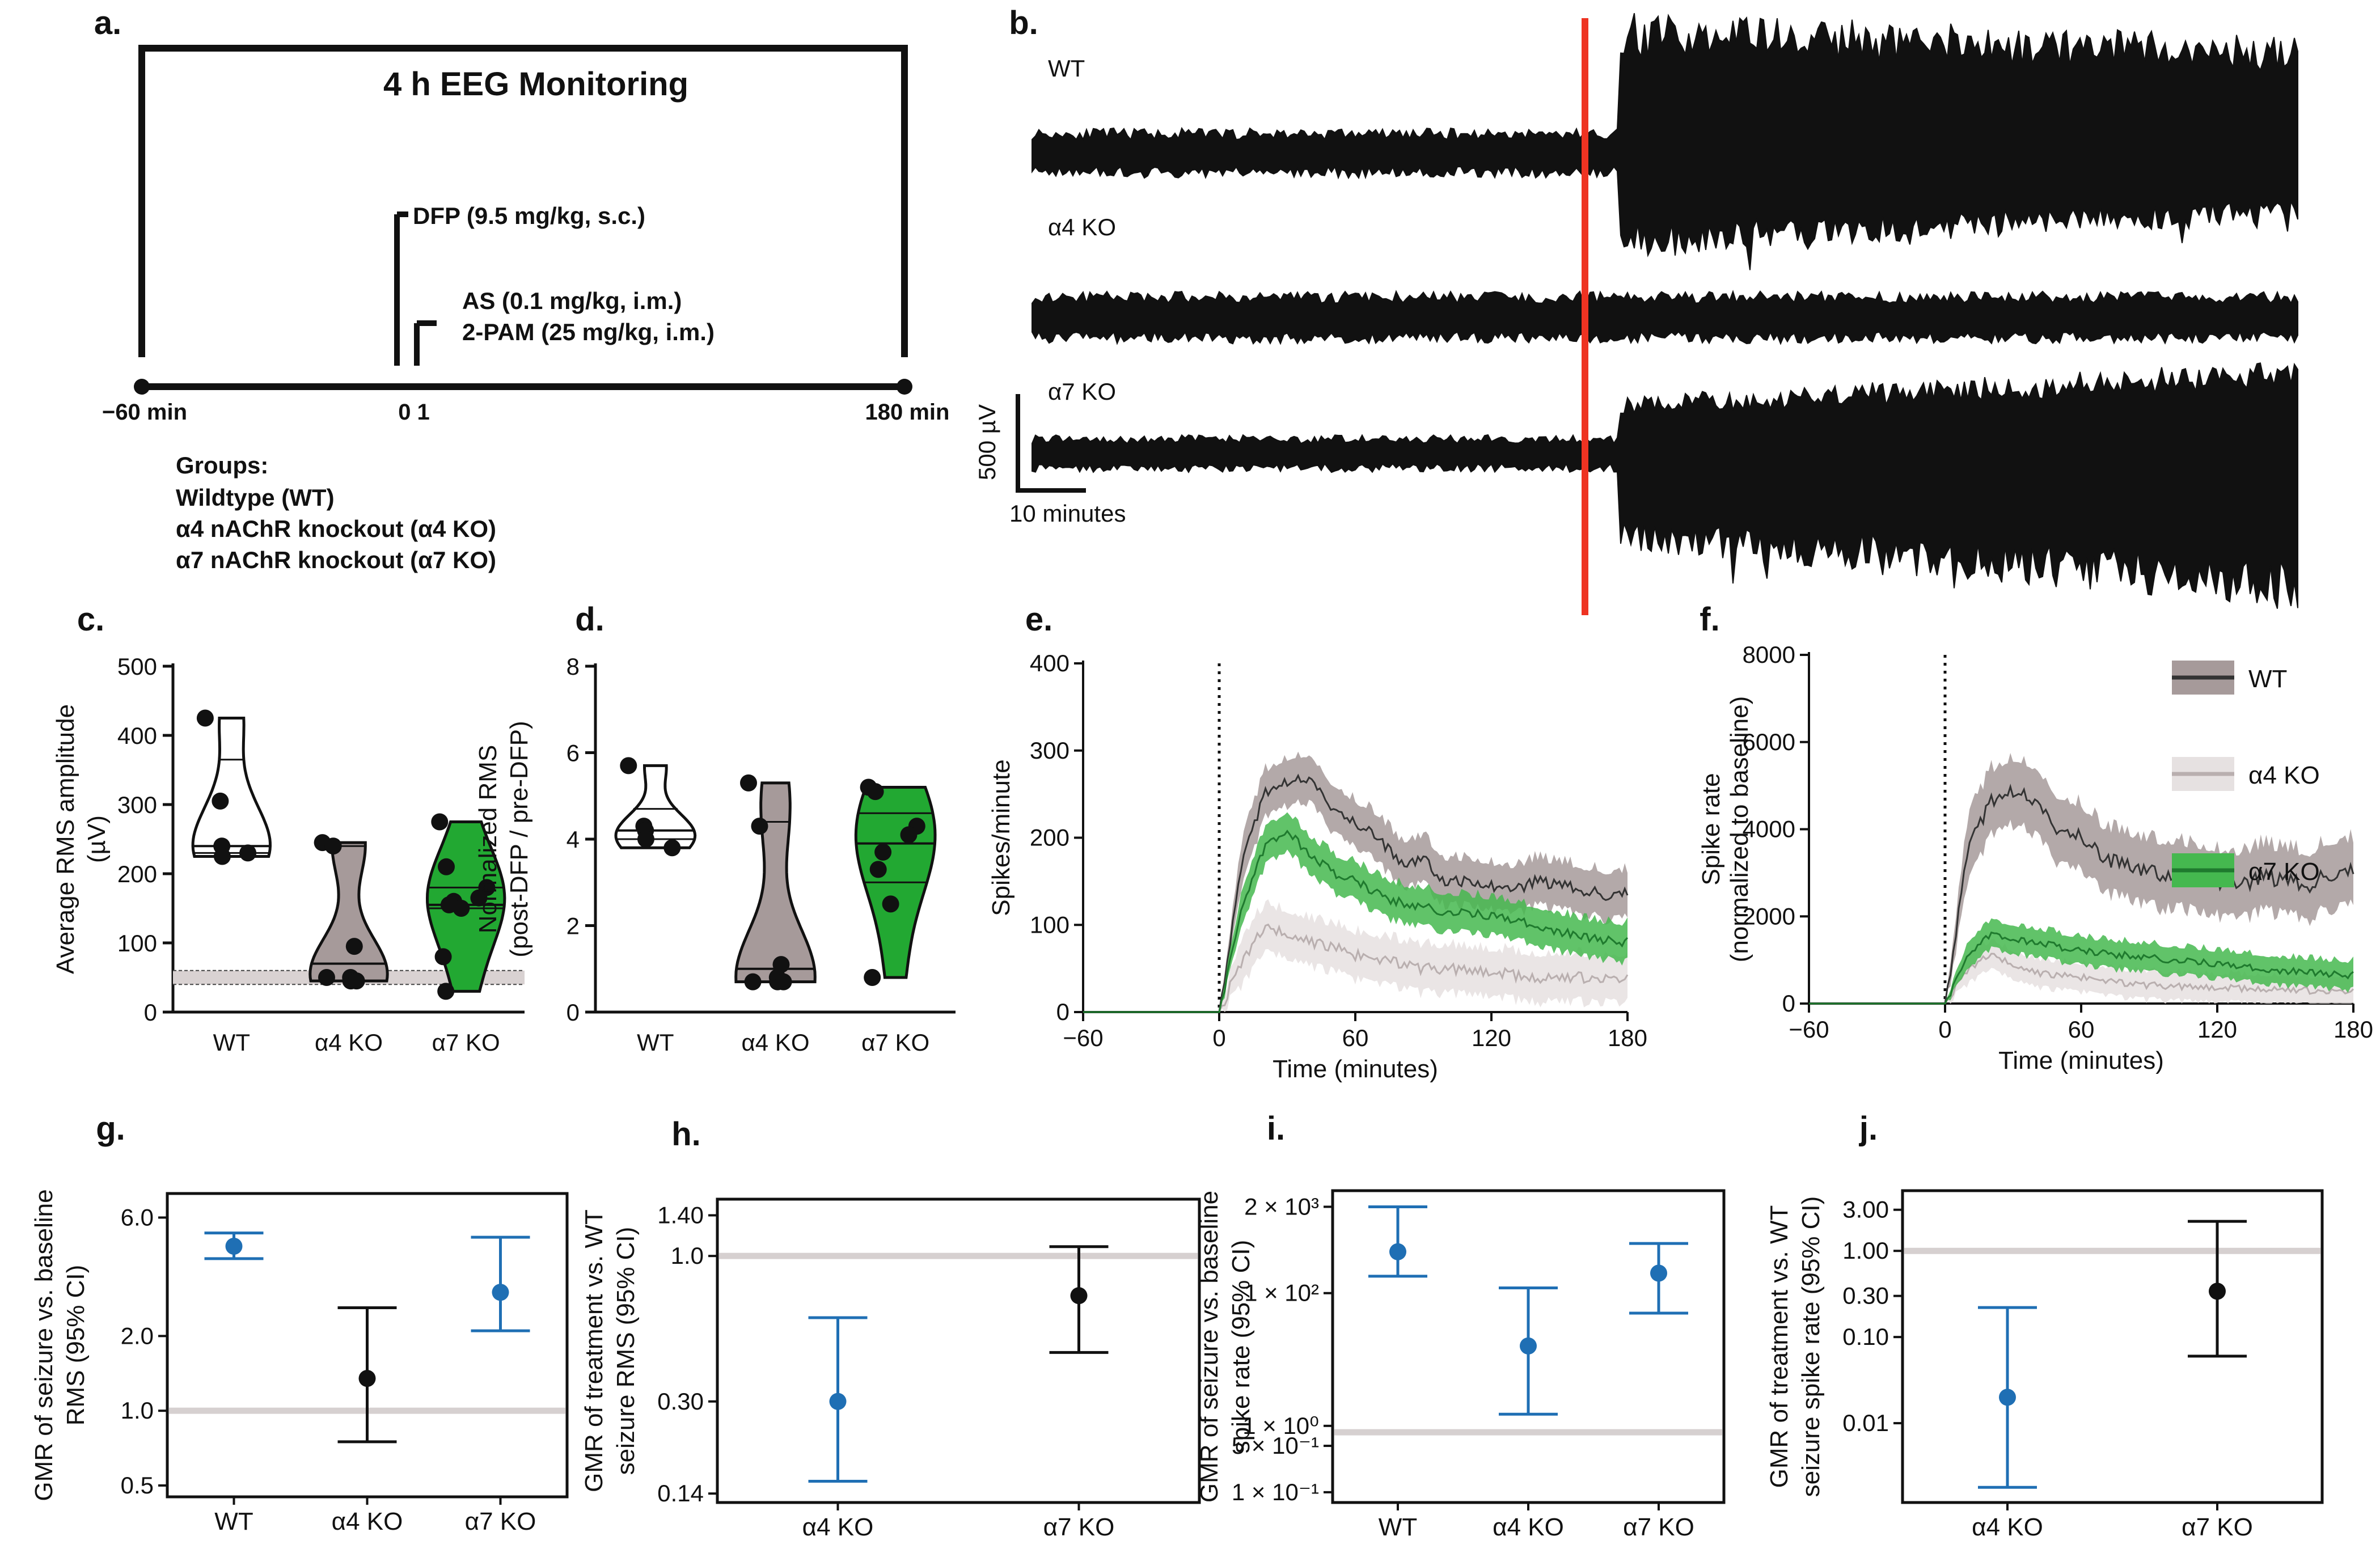 This screenshot has width=2380, height=1549. What do you see at coordinates (1038, 619) in the screenshot?
I see `panel-label: e.` at bounding box center [1038, 619].